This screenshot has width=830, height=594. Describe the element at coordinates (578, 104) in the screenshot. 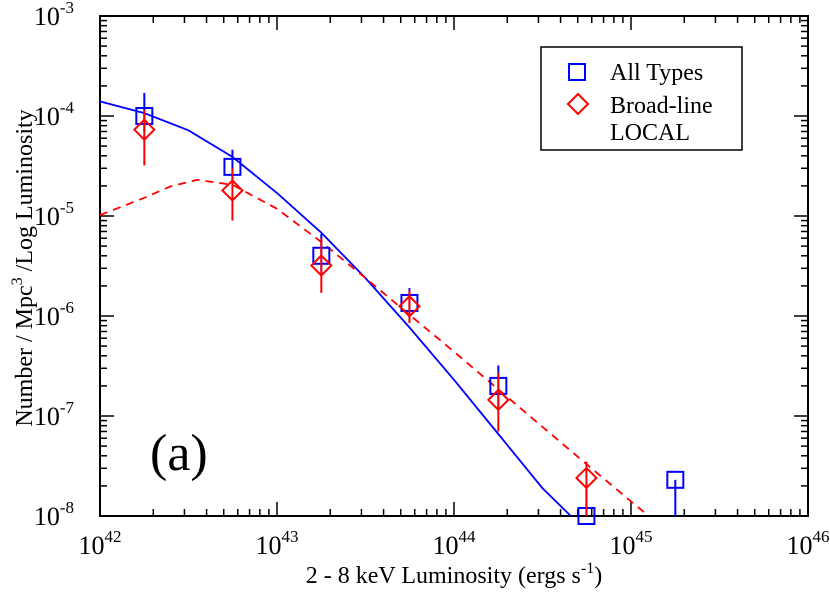

I see `legend-marker-diamond` at that location.